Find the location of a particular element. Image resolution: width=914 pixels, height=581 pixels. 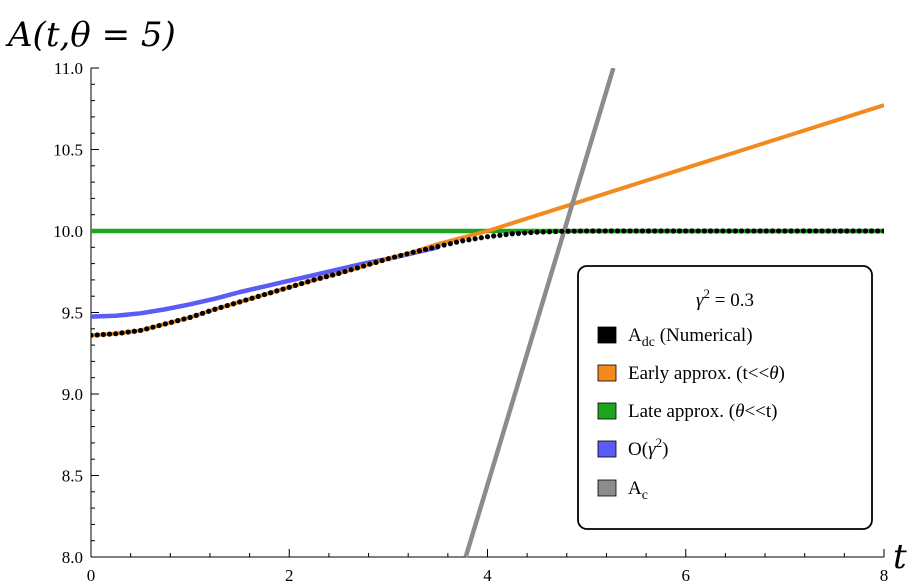

legend-title: γ2 = 0.3 is located at coordinates (725, 298).